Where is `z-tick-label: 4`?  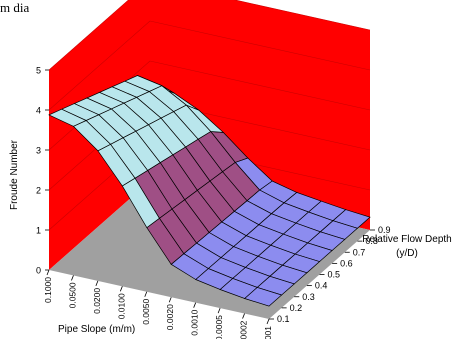 z-tick-label: 4 is located at coordinates (38, 111).